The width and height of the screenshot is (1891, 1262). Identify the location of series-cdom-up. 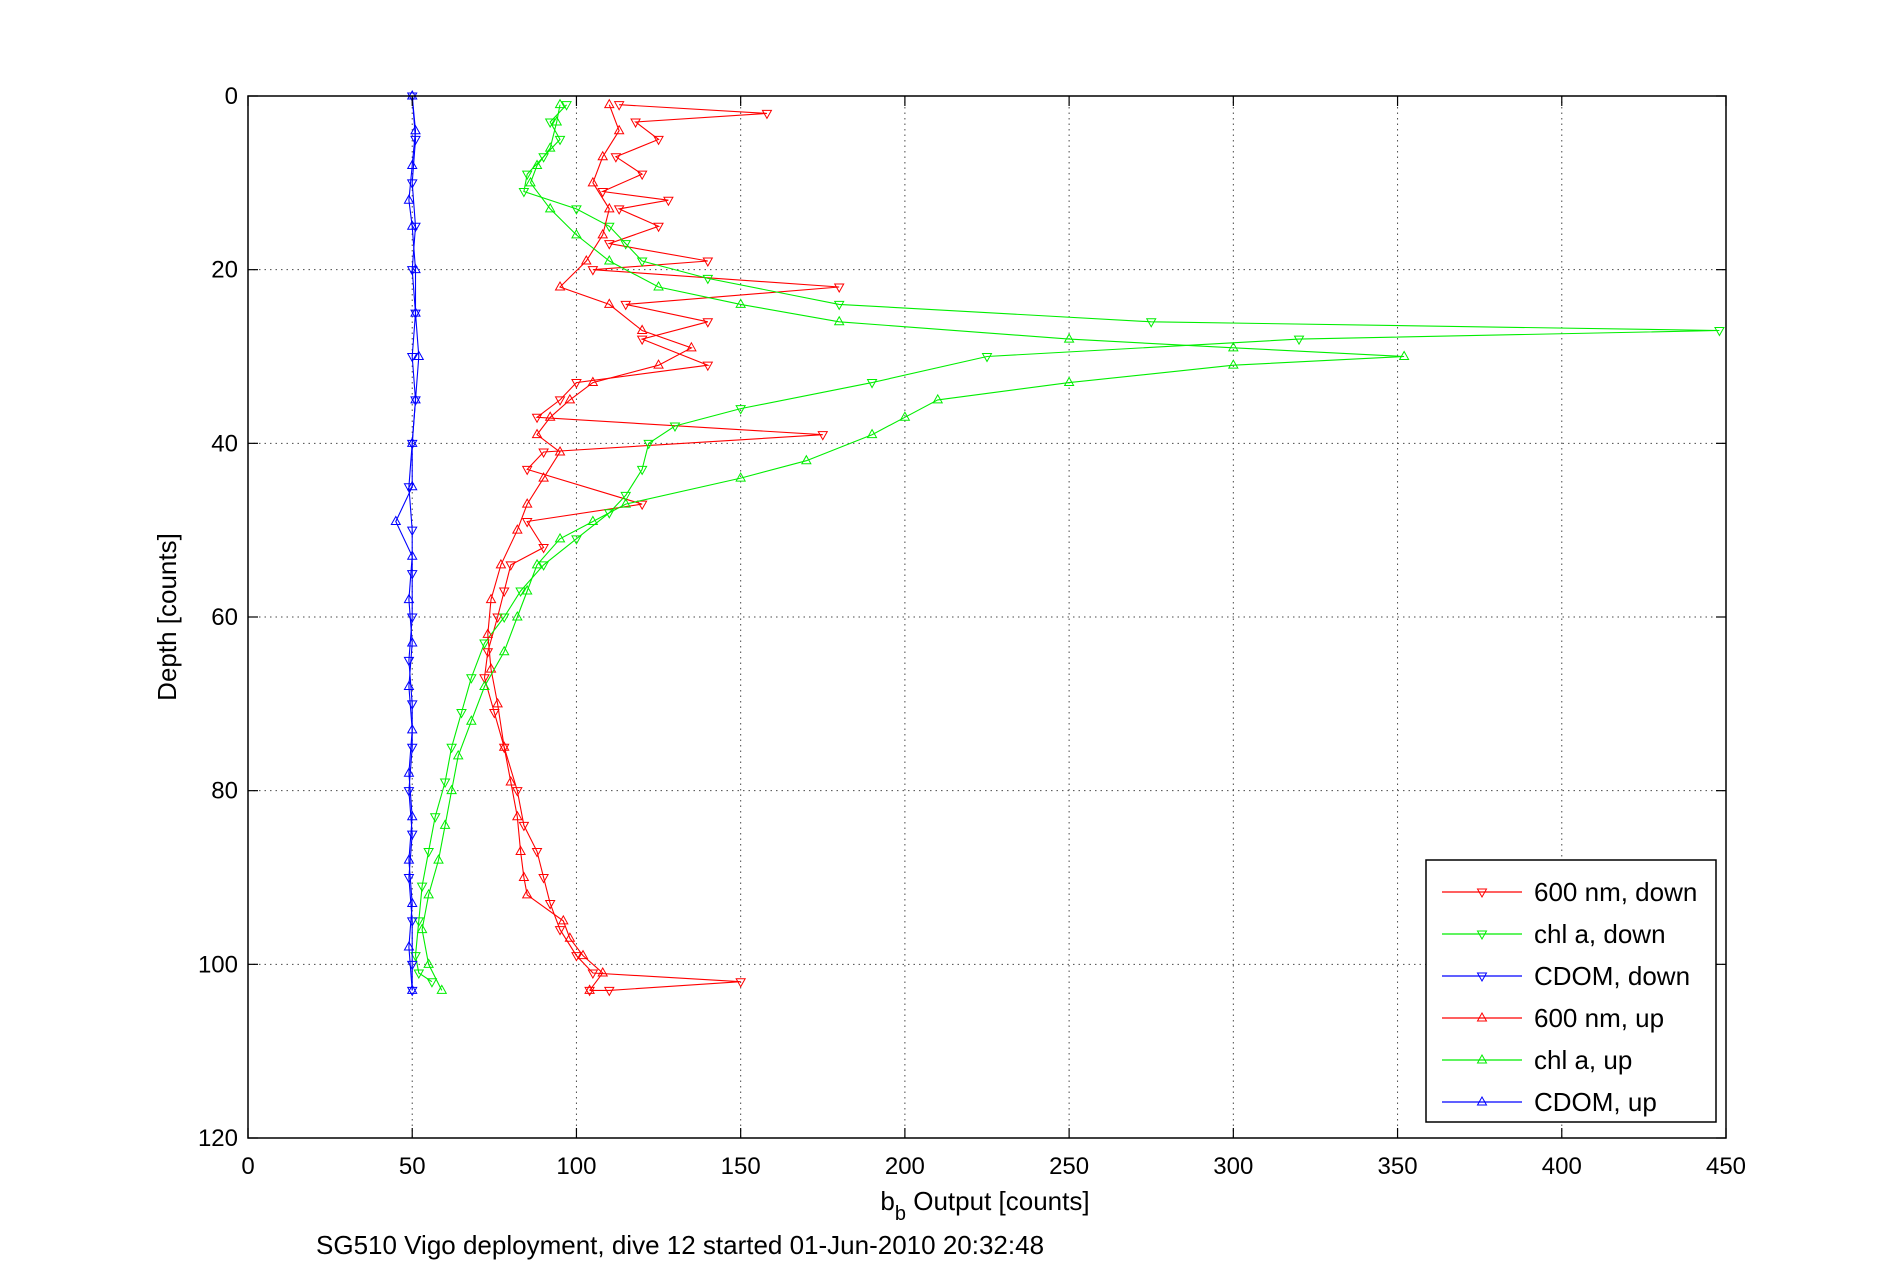
(407, 541).